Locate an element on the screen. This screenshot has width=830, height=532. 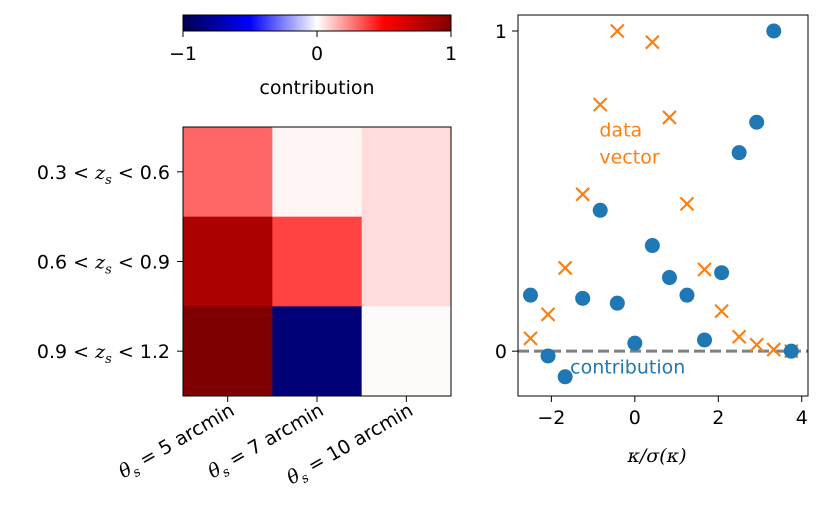
series-labels: data vector contribution is located at coordinates (627, 249).